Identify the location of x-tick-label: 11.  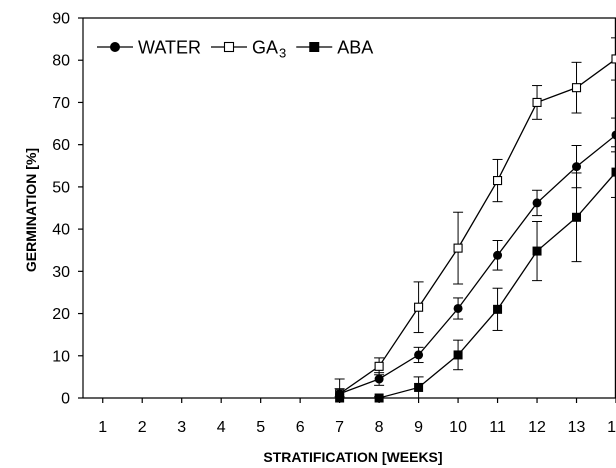
(497, 427).